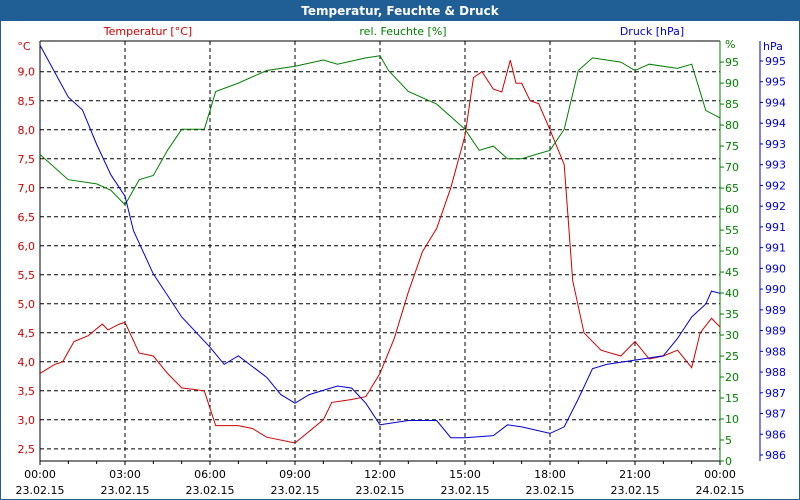 This screenshot has width=800, height=500. What do you see at coordinates (720, 490) in the screenshot?
I see `tick-label-date: 24.02.15` at bounding box center [720, 490].